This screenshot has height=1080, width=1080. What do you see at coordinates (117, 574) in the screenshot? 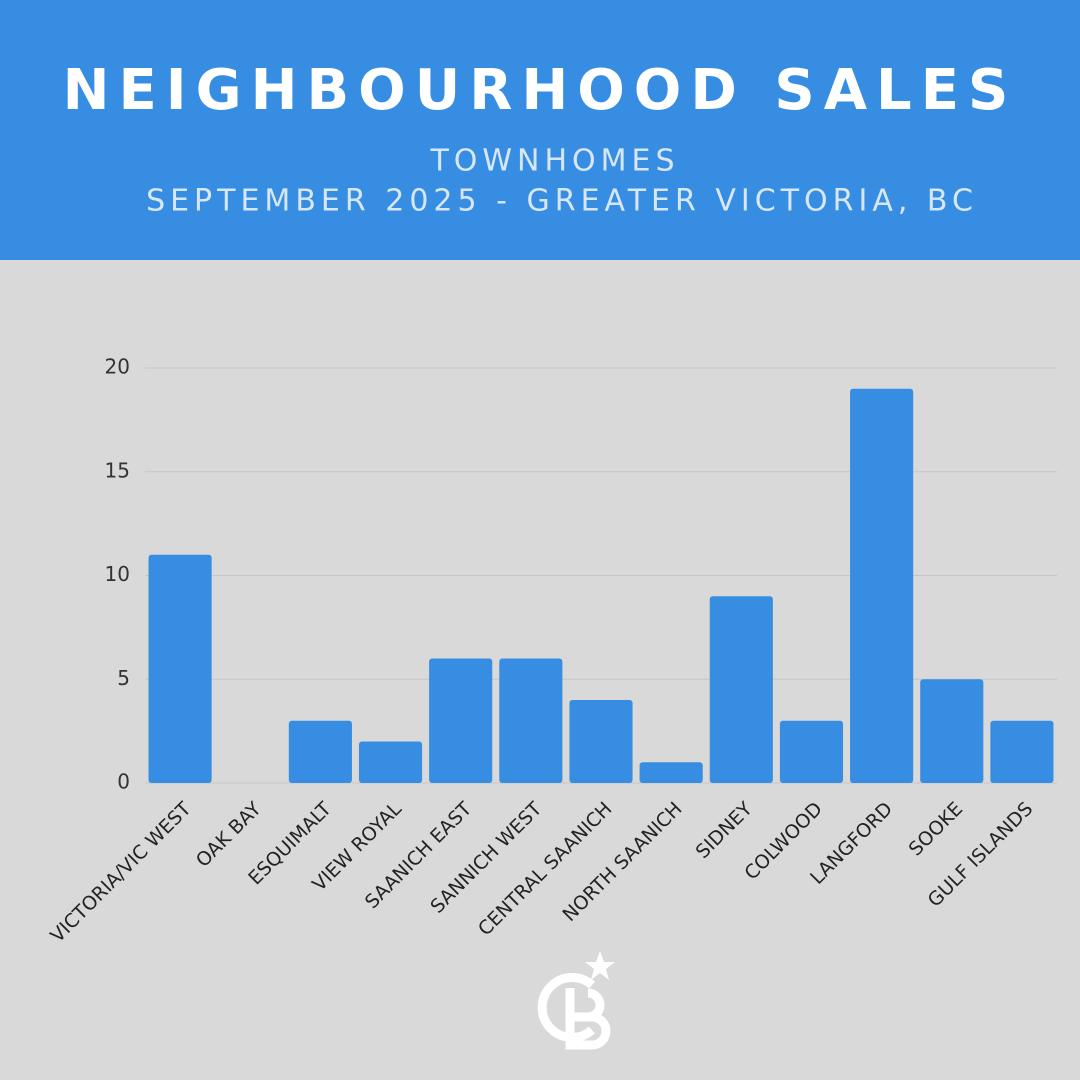
I see `y-tick-label: 10` at bounding box center [117, 574].